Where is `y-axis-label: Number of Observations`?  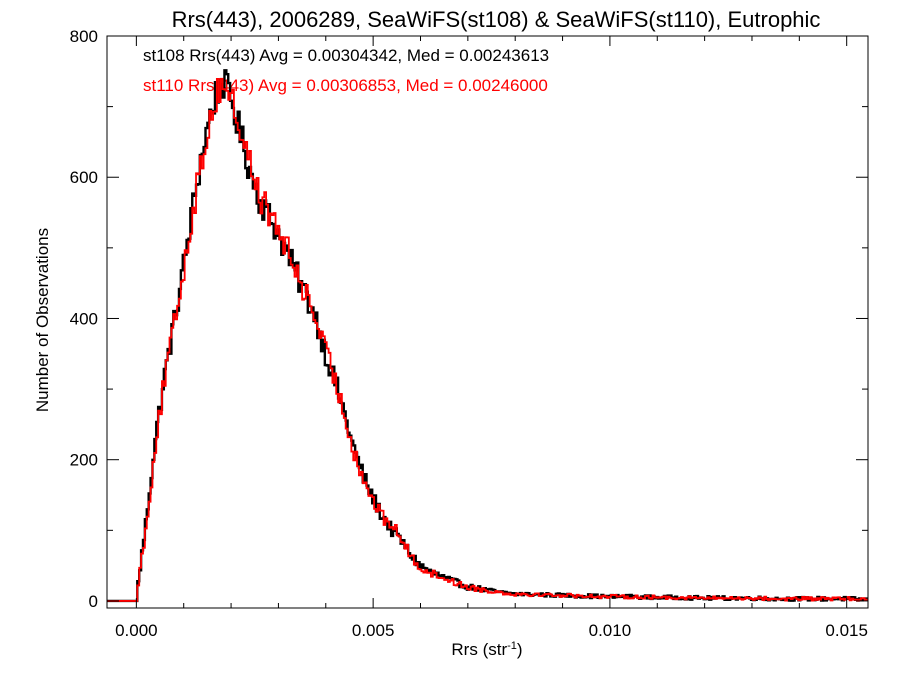
y-axis-label: Number of Observations is located at coordinates (42, 320).